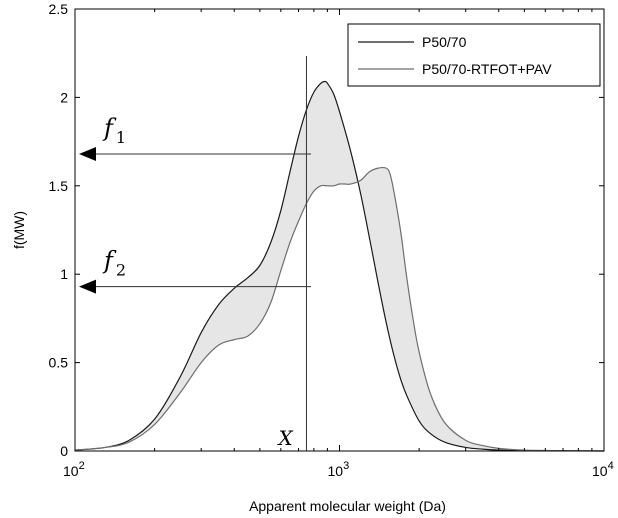 The width and height of the screenshot is (618, 518). I want to click on y-tick-label: 2.5, so click(59, 9).